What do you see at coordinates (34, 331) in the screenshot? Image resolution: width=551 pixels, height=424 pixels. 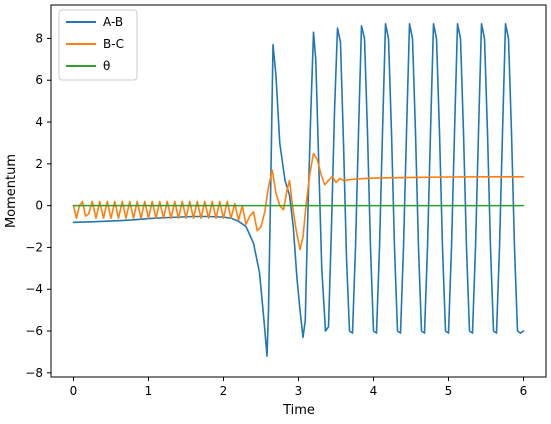 I see `y-tick-label: −6` at bounding box center [34, 331].